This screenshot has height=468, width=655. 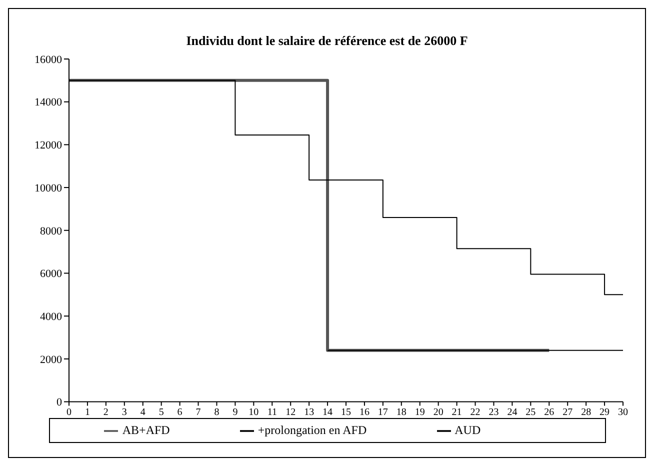 I want to click on y-tick-label: 10000, so click(x=48, y=188).